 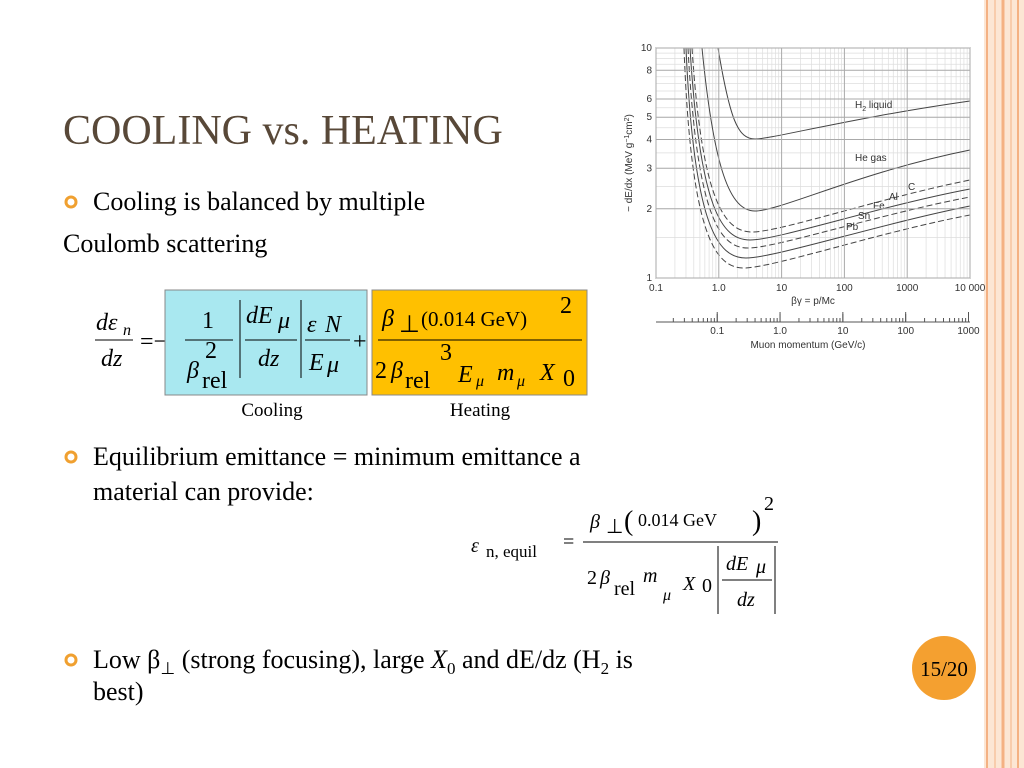 What do you see at coordinates (649, 117) in the screenshot?
I see `y-tick-label: 5` at bounding box center [649, 117].